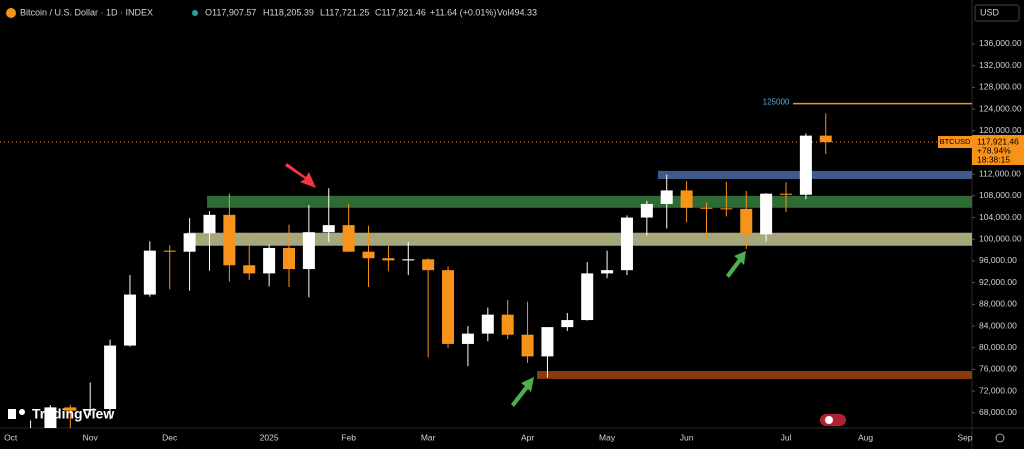 The image size is (1024, 449). I want to click on price-tag-symbol-box, so click(955, 142).